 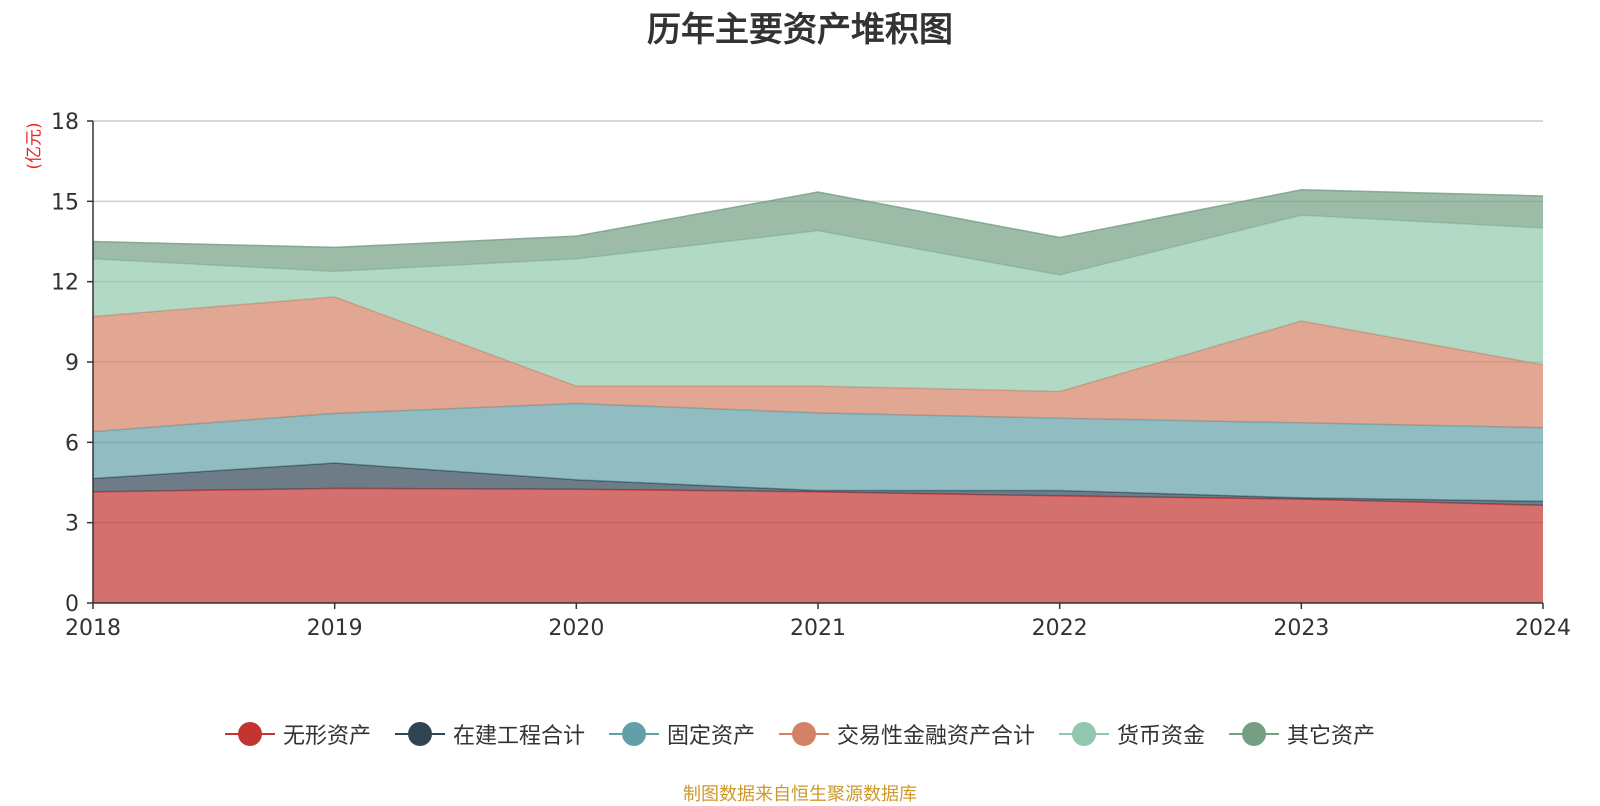 I want to click on y-tick-label: 15, so click(x=65, y=202).